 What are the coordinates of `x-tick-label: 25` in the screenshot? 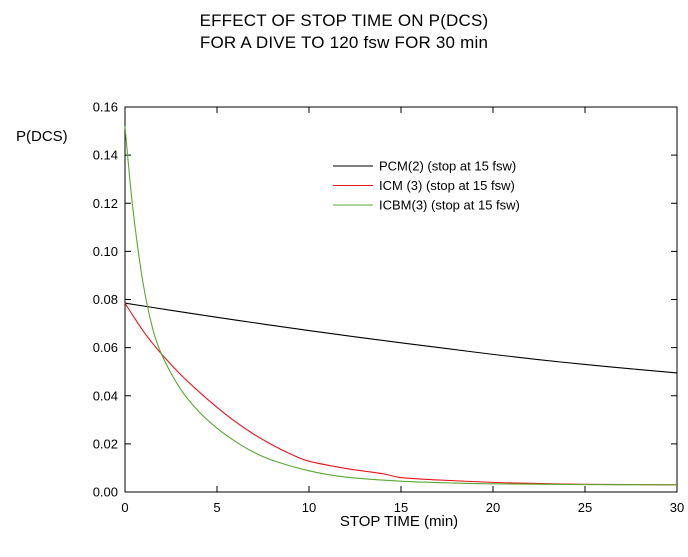 It's located at (585, 507).